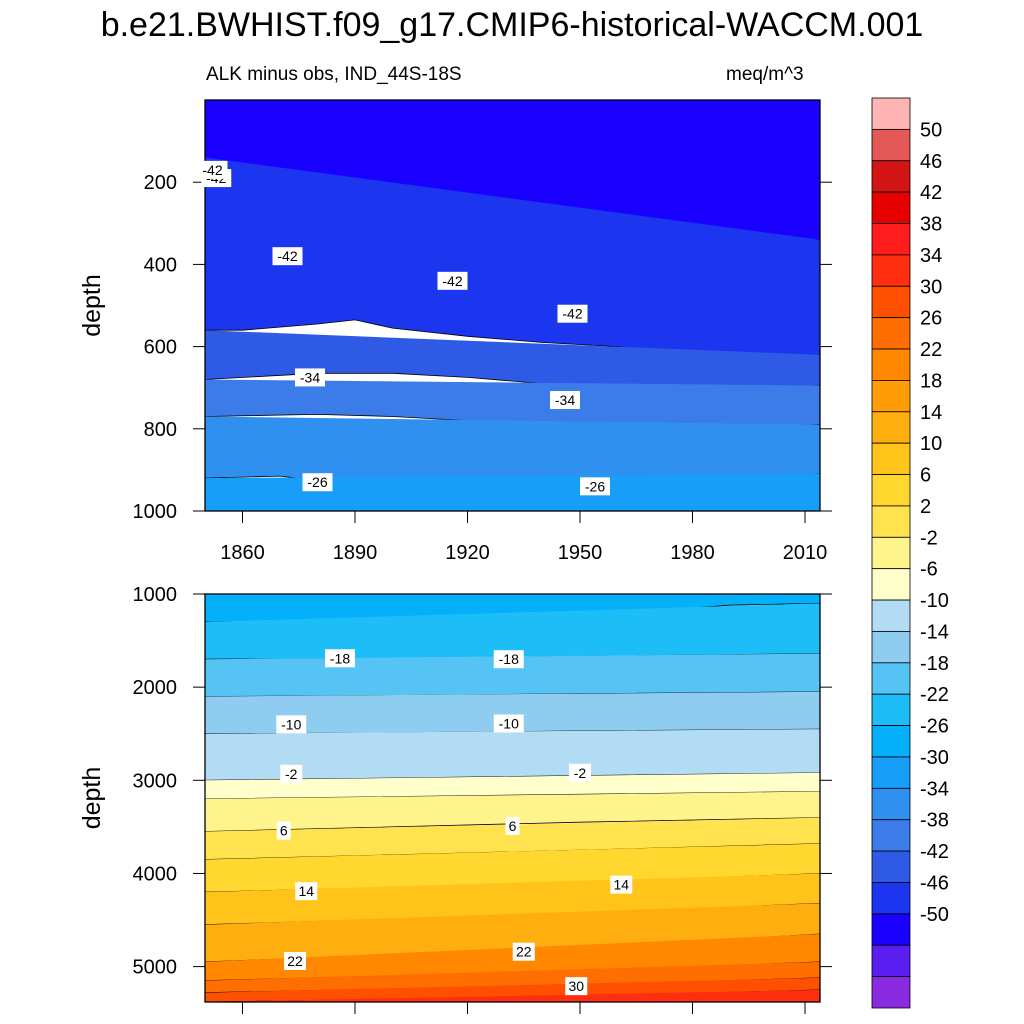 The height and width of the screenshot is (1024, 1024). I want to click on svg-text: -10, so click(509, 723).